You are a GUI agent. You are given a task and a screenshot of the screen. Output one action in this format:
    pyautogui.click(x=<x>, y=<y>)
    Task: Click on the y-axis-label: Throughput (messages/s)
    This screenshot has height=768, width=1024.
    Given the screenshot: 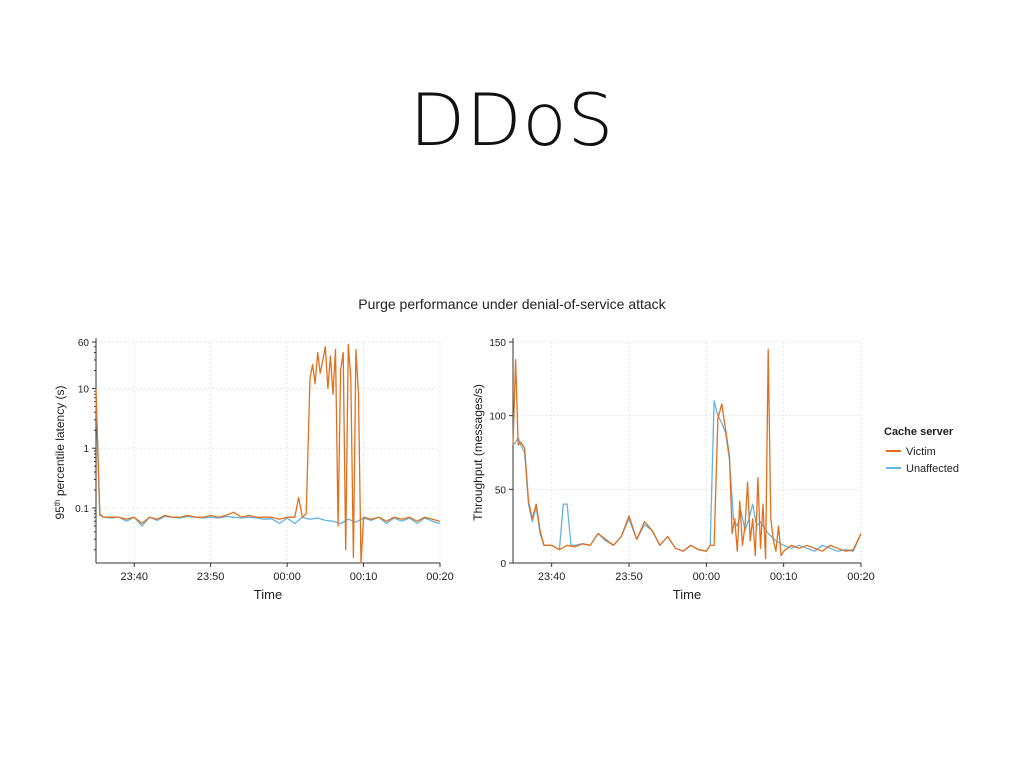 What is the action you would take?
    pyautogui.click(x=478, y=452)
    